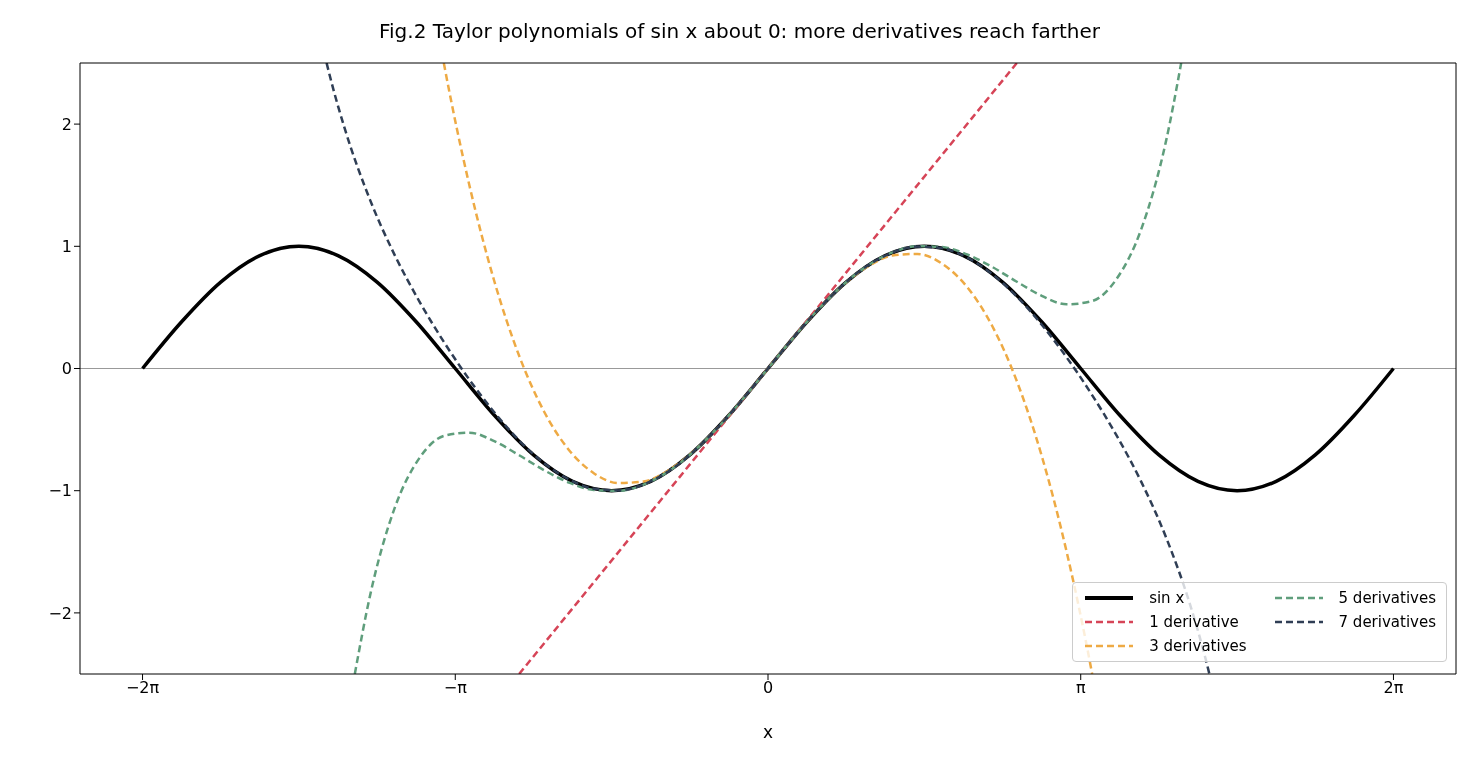 This screenshot has height=778, width=1479. What do you see at coordinates (66, 369) in the screenshot?
I see `y-tick-label: 0` at bounding box center [66, 369].